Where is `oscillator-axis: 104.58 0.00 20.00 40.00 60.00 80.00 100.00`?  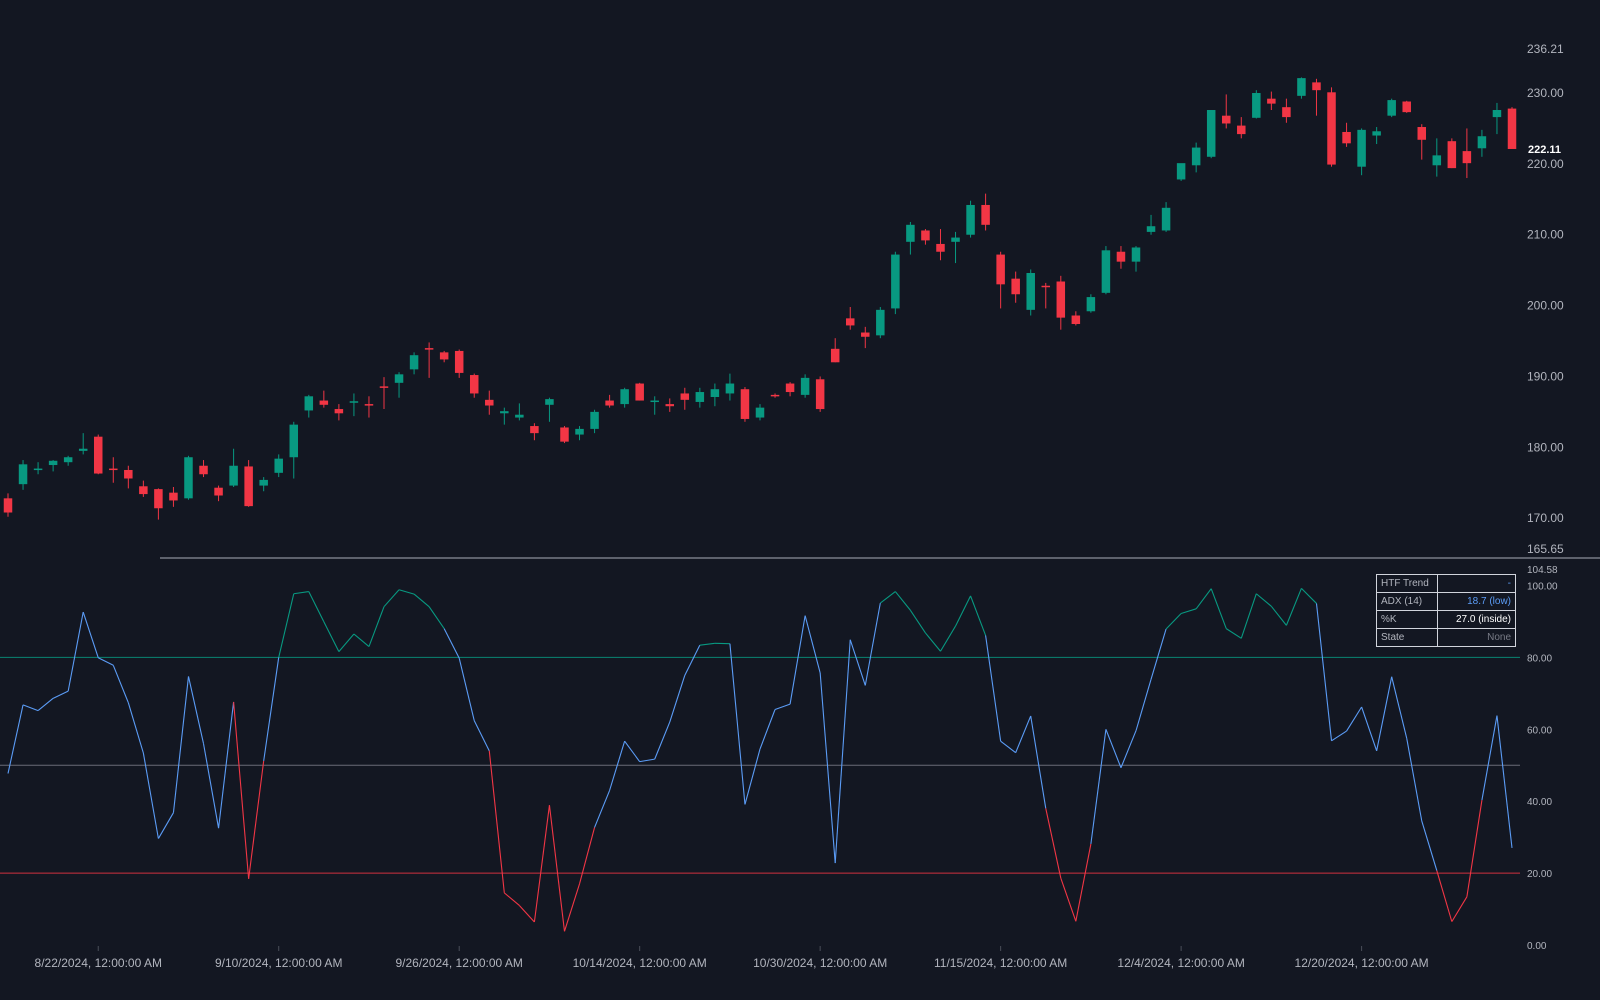
oscillator-axis: 104.58 0.00 20.00 40.00 60.00 80.00 100.00 is located at coordinates (1542, 758).